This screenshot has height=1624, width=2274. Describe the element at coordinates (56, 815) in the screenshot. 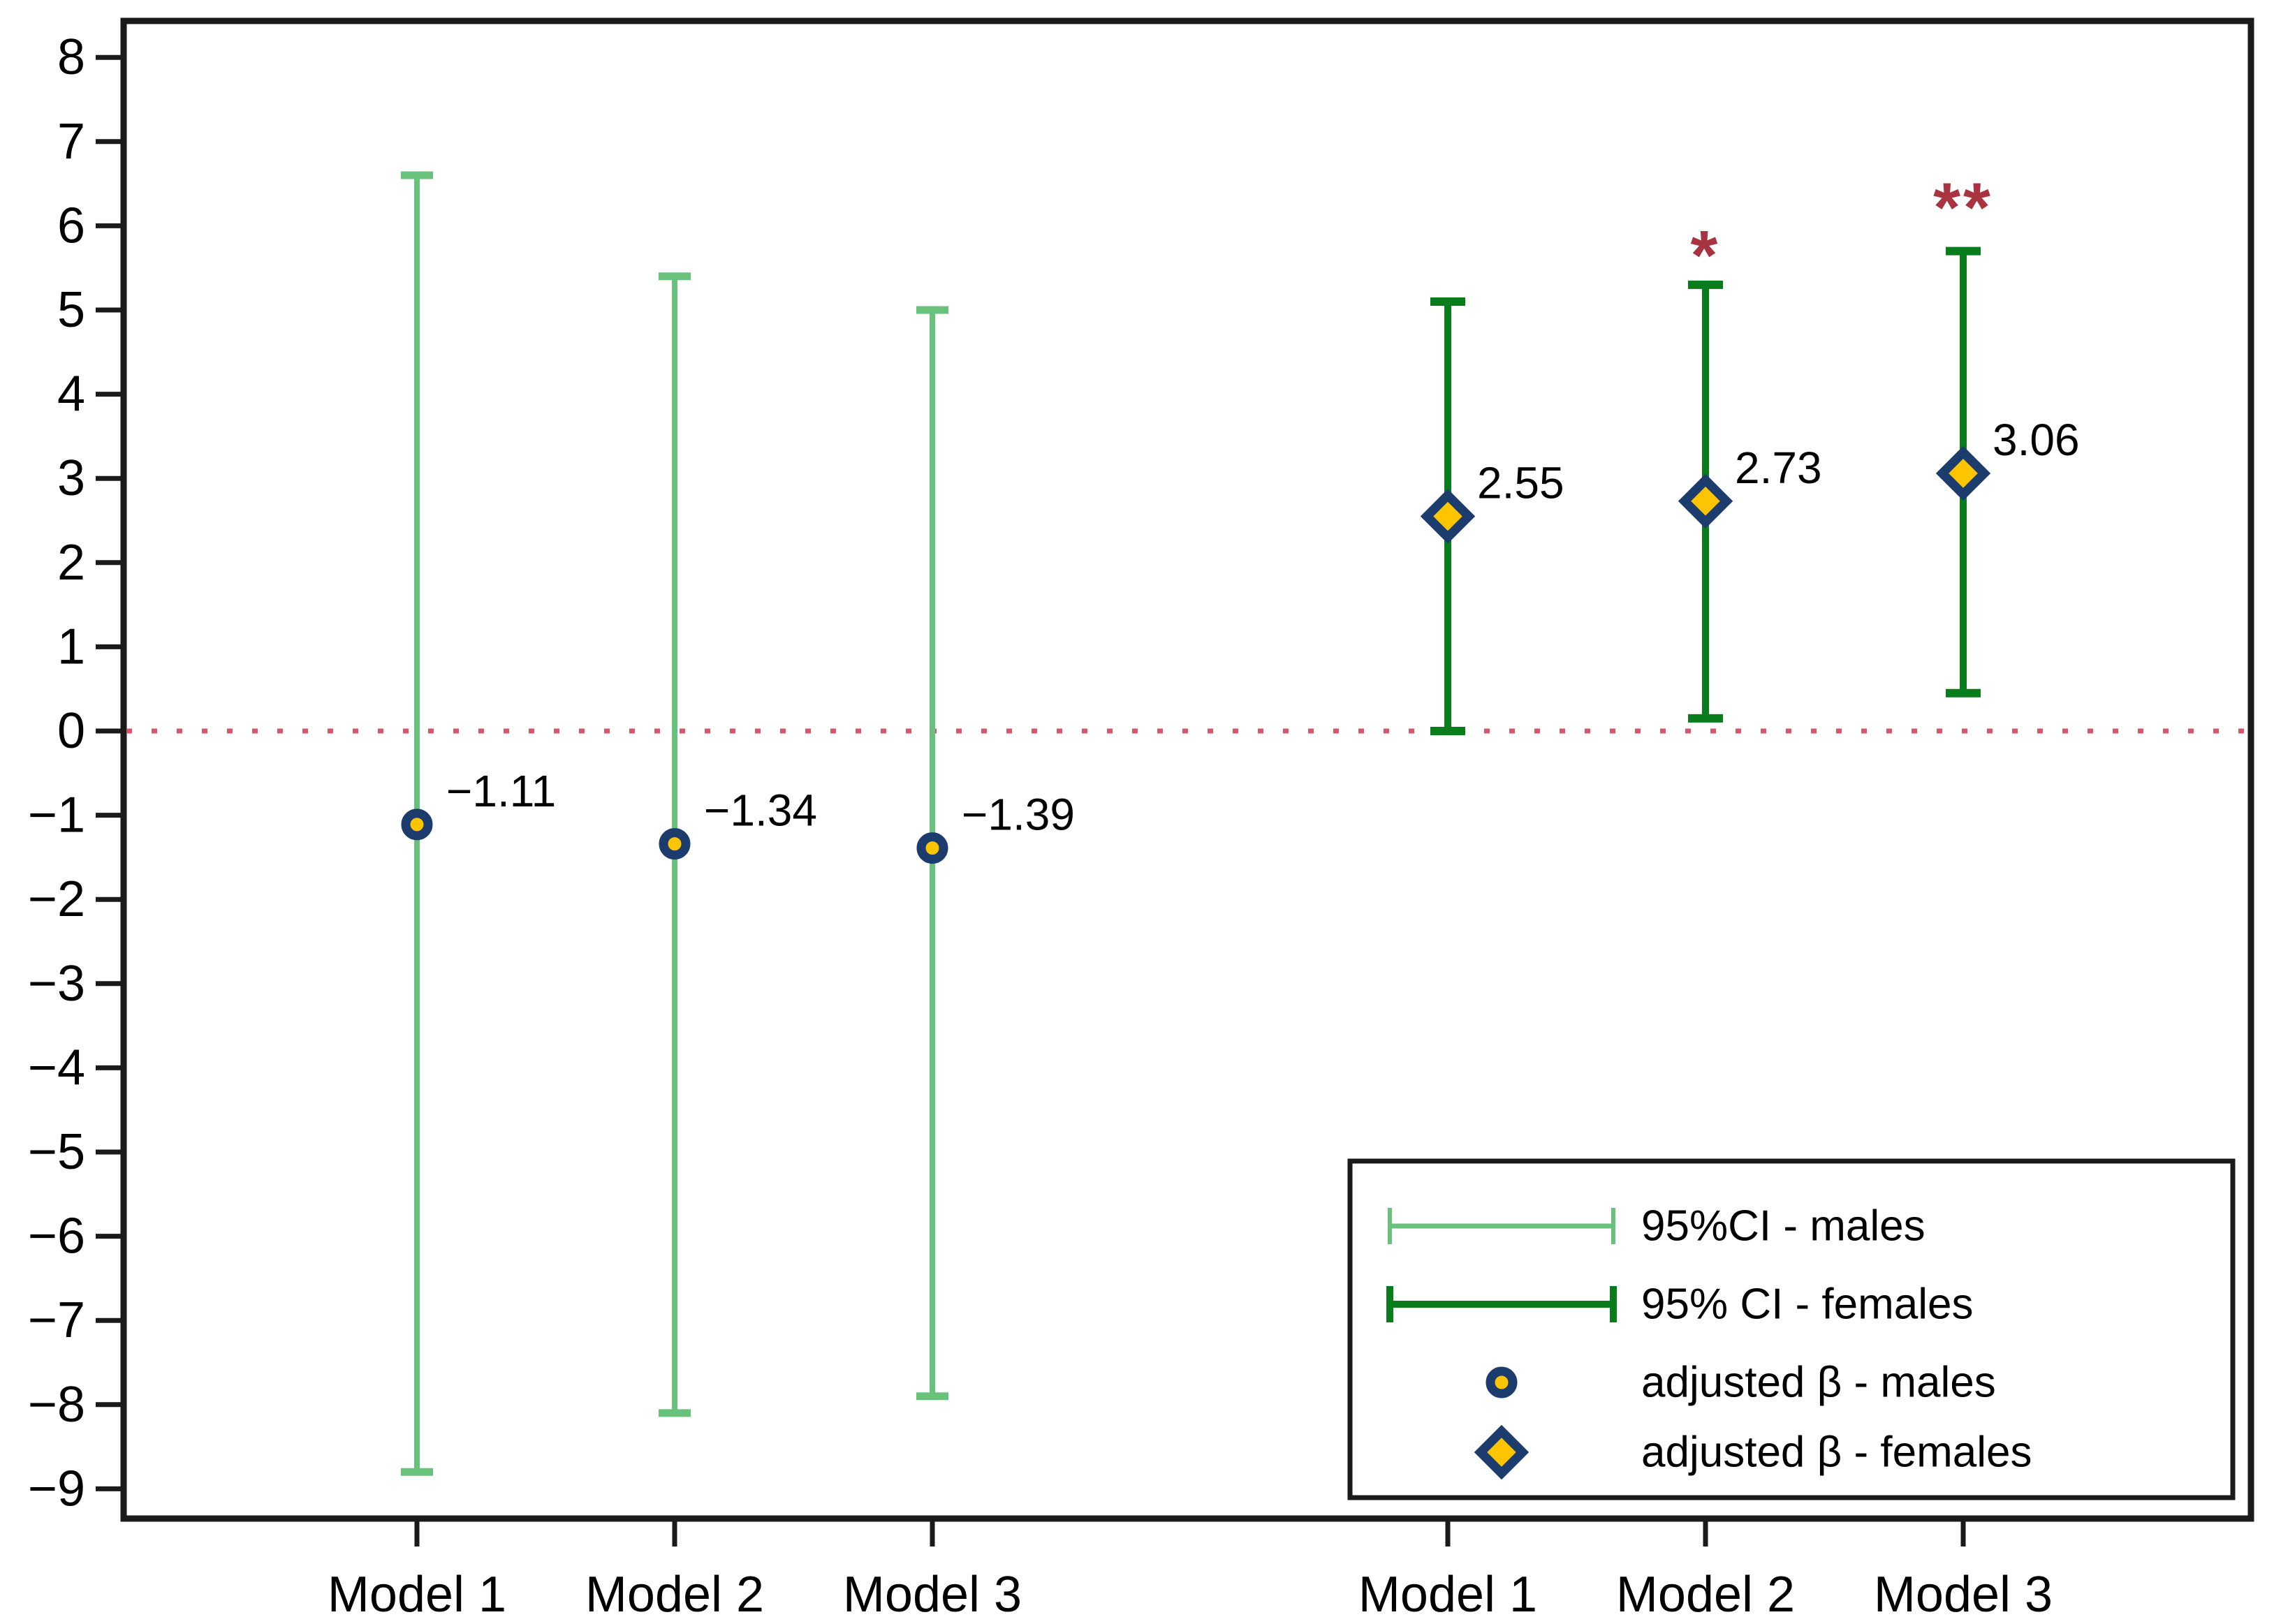

I see `y-axis-tick-label: −1` at that location.